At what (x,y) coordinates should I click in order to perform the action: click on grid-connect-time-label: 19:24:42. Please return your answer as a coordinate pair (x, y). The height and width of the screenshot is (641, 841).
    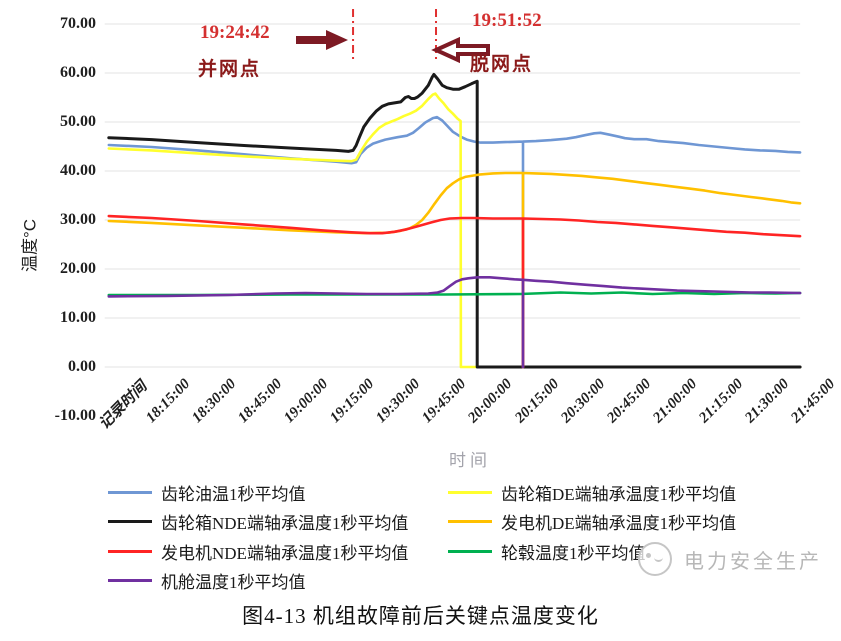
    Looking at the image, I should click on (235, 32).